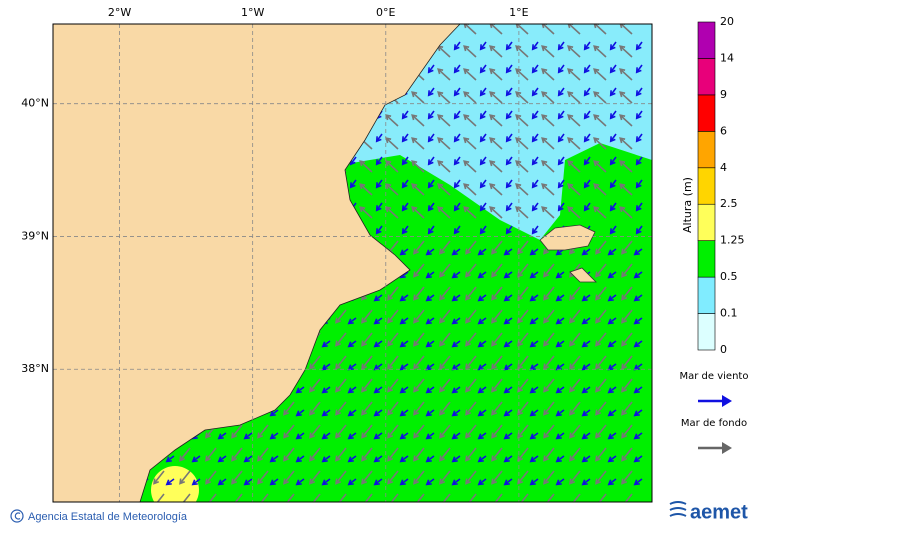  What do you see at coordinates (35, 235) in the screenshot?
I see `lat-label: 39°N` at bounding box center [35, 235].